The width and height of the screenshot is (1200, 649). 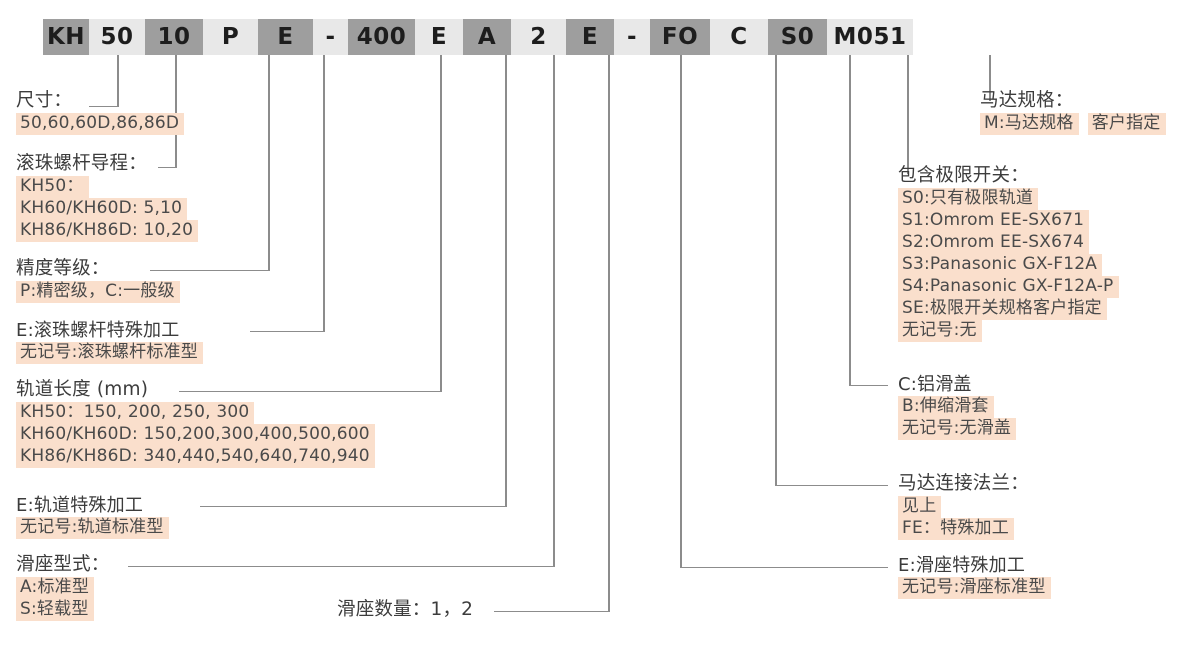 What do you see at coordinates (831, 485) in the screenshot?
I see `leader-line-motor-flange-h` at bounding box center [831, 485].